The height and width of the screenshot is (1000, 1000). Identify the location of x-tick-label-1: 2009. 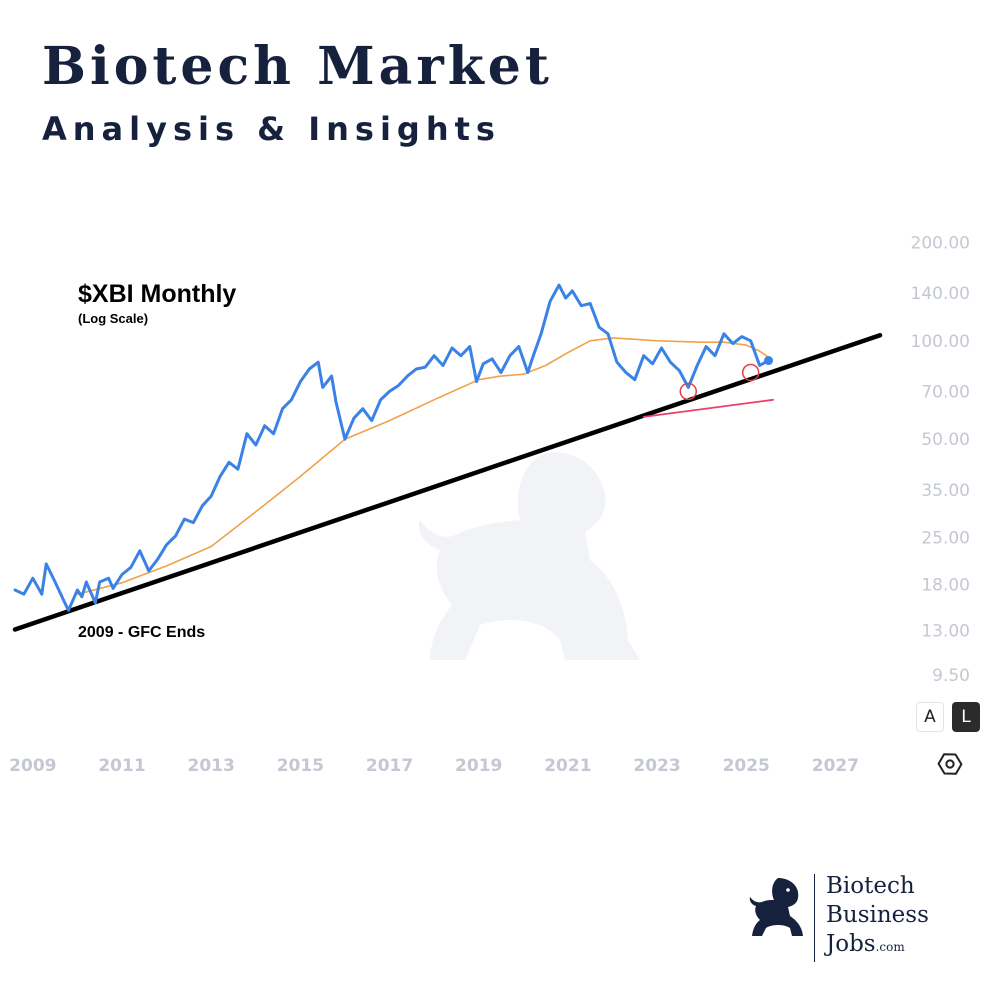
(32, 766).